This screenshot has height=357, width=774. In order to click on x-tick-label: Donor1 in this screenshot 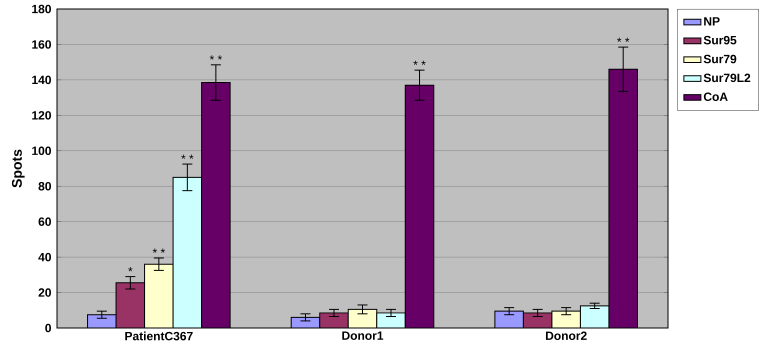, I will do `click(363, 336)`.